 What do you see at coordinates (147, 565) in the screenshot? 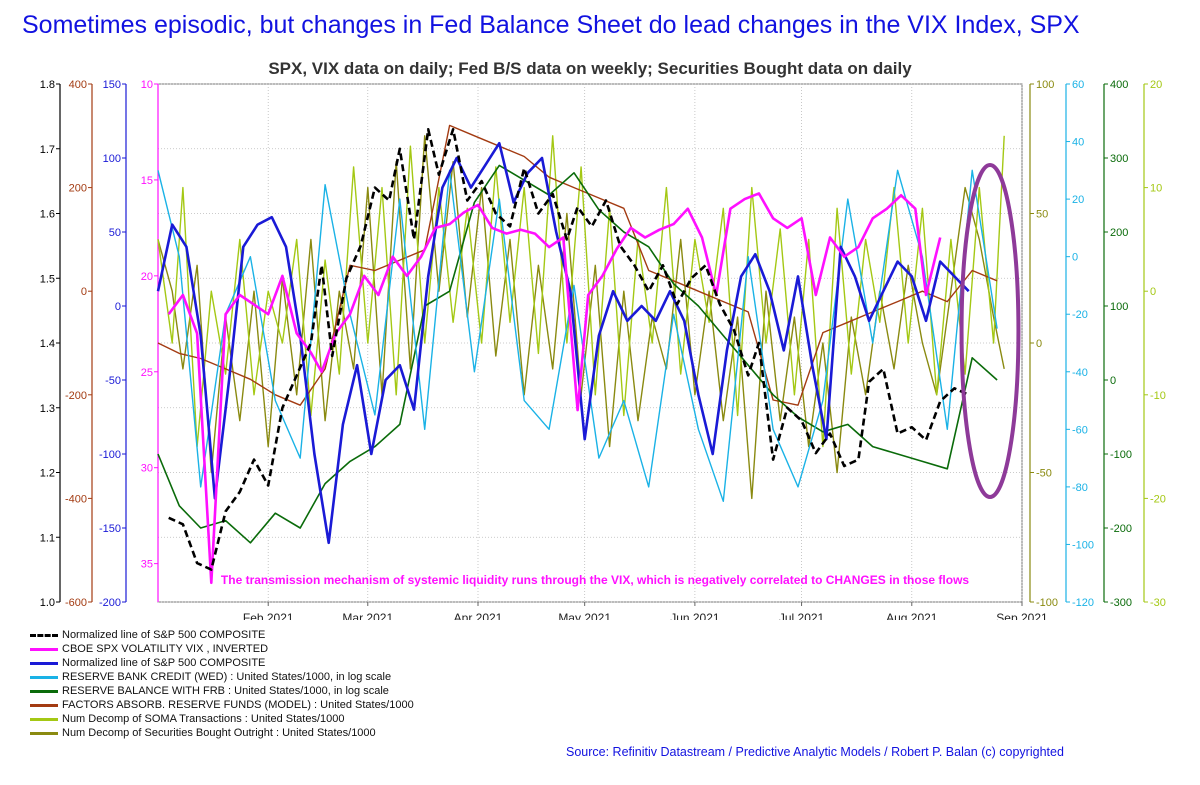
I see `axis-label-vix: 35` at bounding box center [147, 565].